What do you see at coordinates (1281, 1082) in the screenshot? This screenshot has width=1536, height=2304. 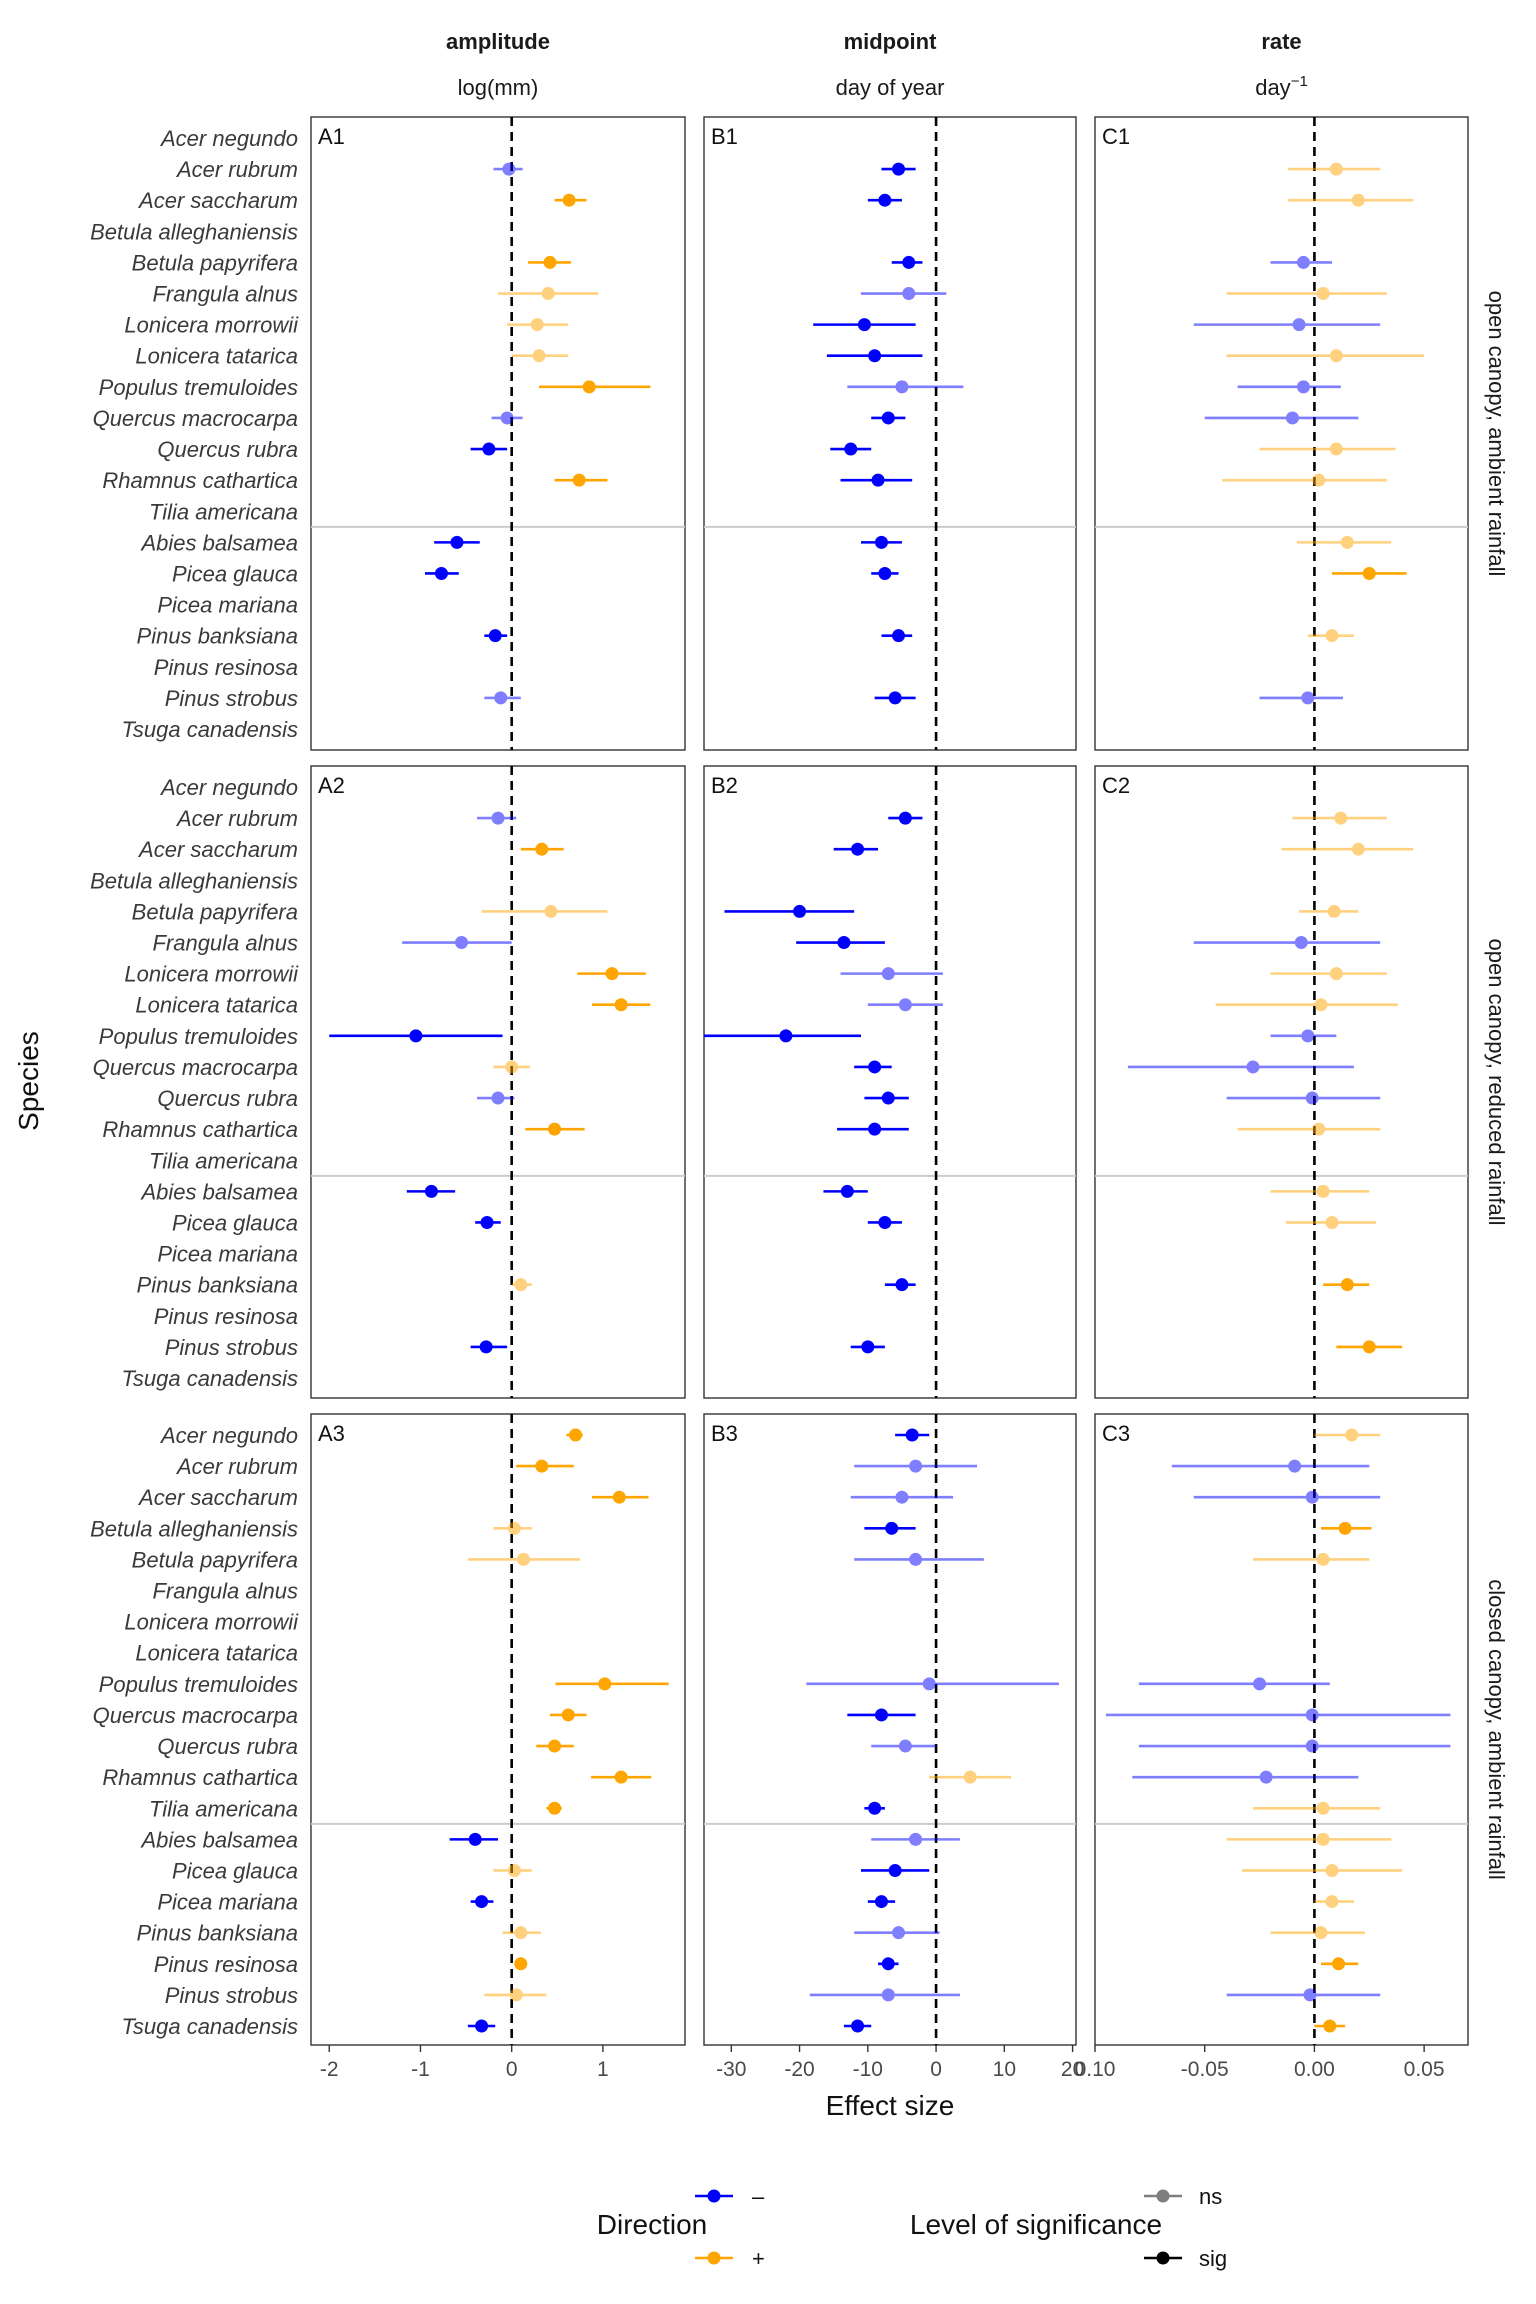 I see `panel-C2: C2` at bounding box center [1281, 1082].